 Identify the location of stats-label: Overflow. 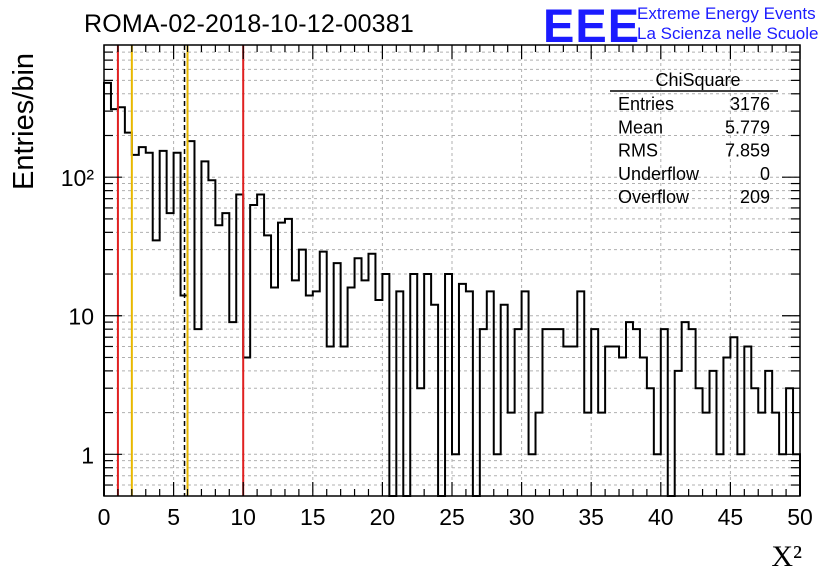
(654, 197).